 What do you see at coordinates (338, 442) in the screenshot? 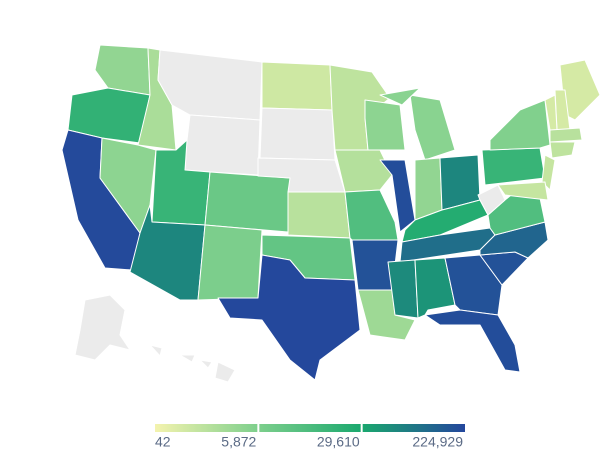
I see `legend-label: 29,610` at bounding box center [338, 442].